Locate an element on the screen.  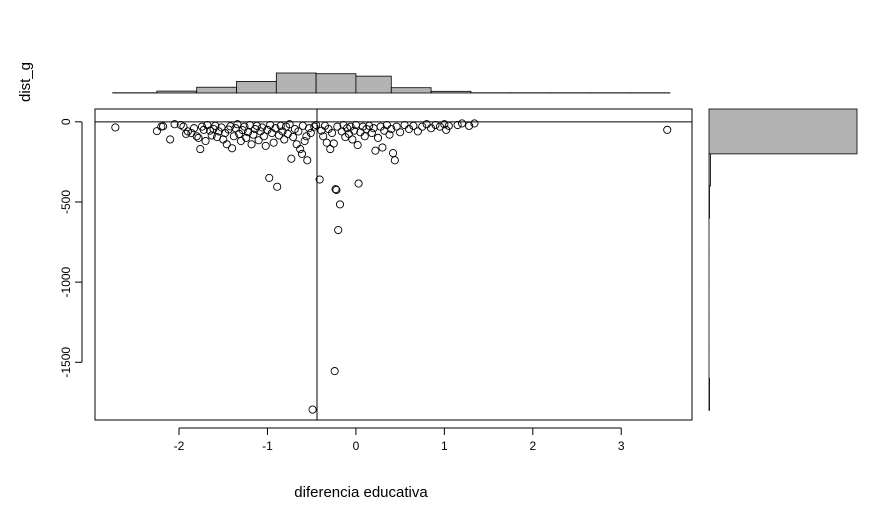
x-tick-label: -1 is located at coordinates (267, 446).